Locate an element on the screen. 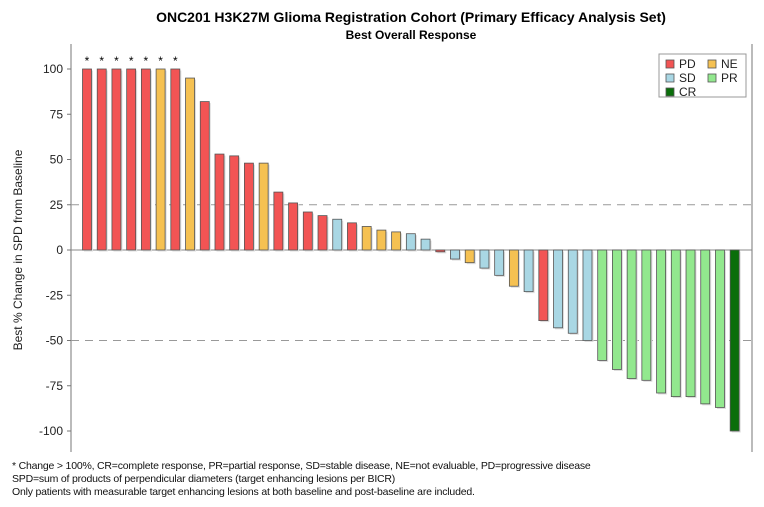  y-tick-label: 25 is located at coordinates (57, 205).